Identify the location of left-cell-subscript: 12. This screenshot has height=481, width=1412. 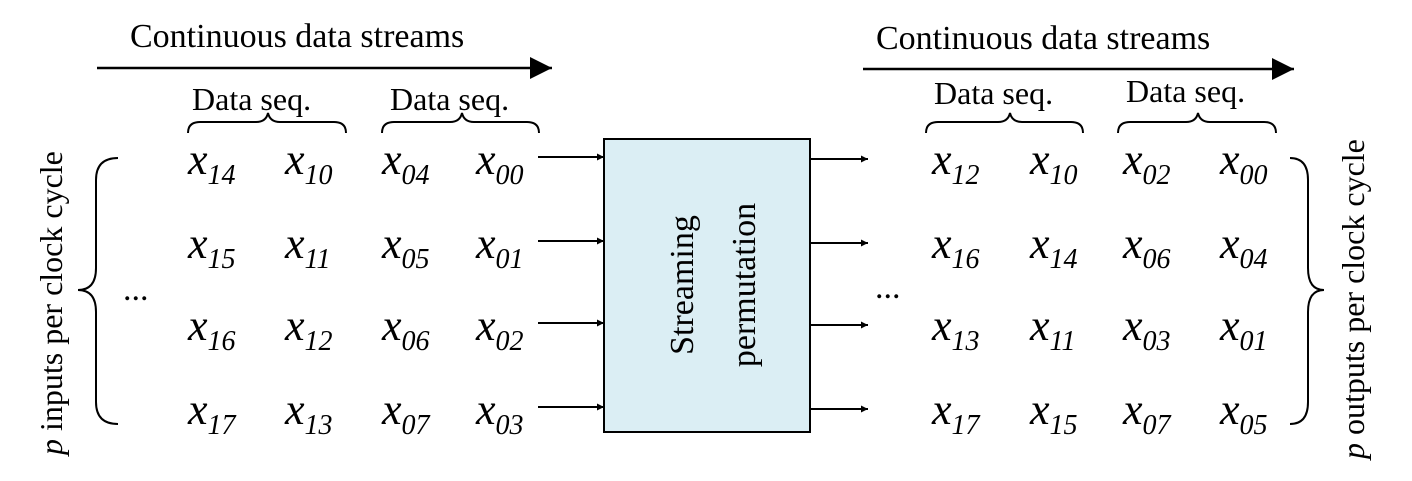
(319, 341).